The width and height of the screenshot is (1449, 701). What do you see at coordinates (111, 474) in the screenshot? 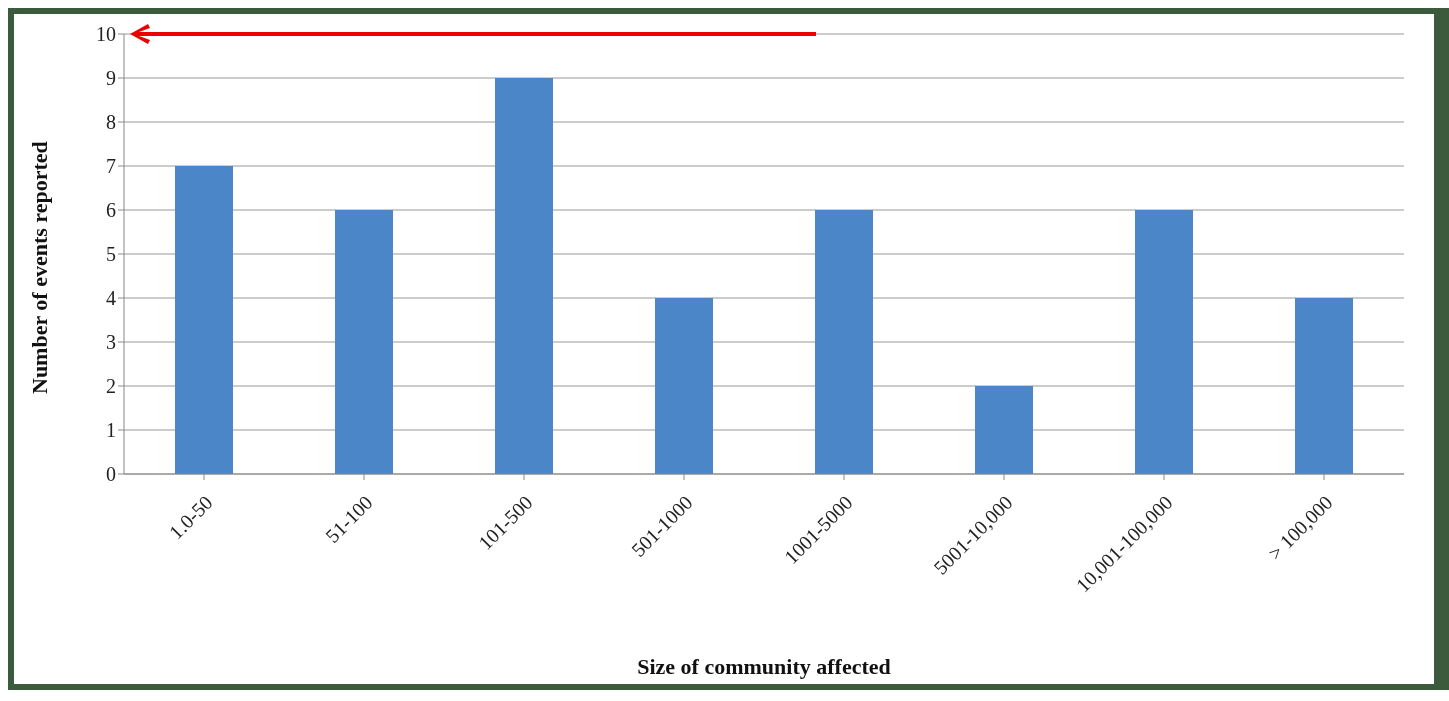
I see `y-tick-label: 0` at bounding box center [111, 474].